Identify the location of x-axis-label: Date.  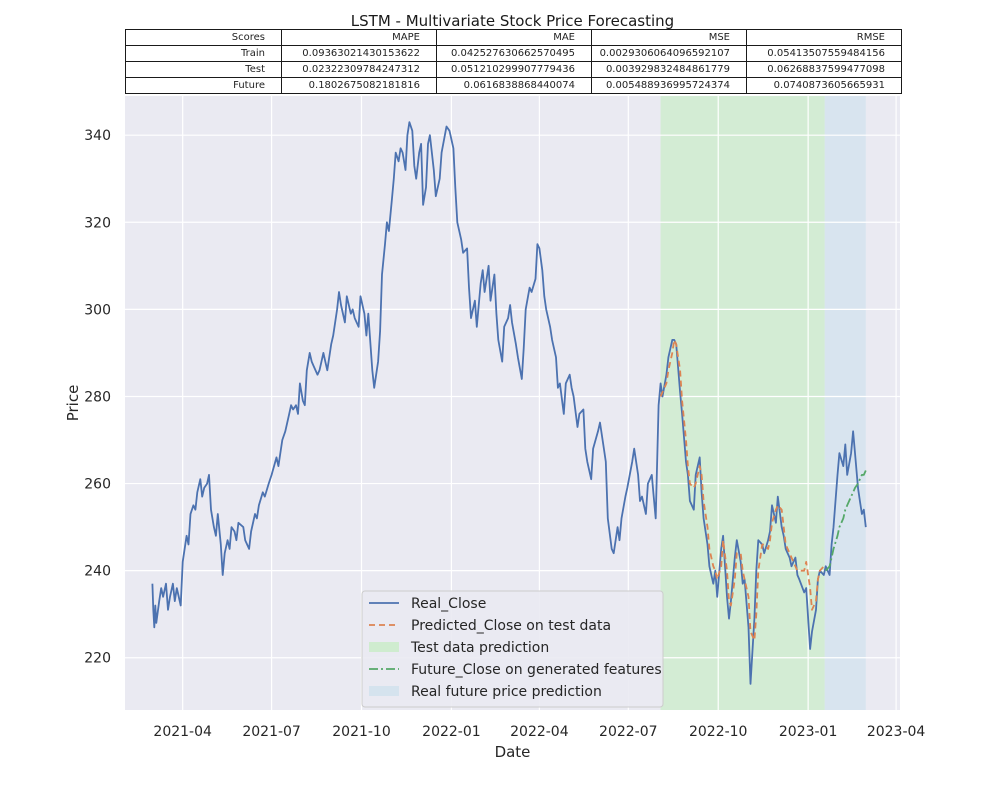
(513, 752).